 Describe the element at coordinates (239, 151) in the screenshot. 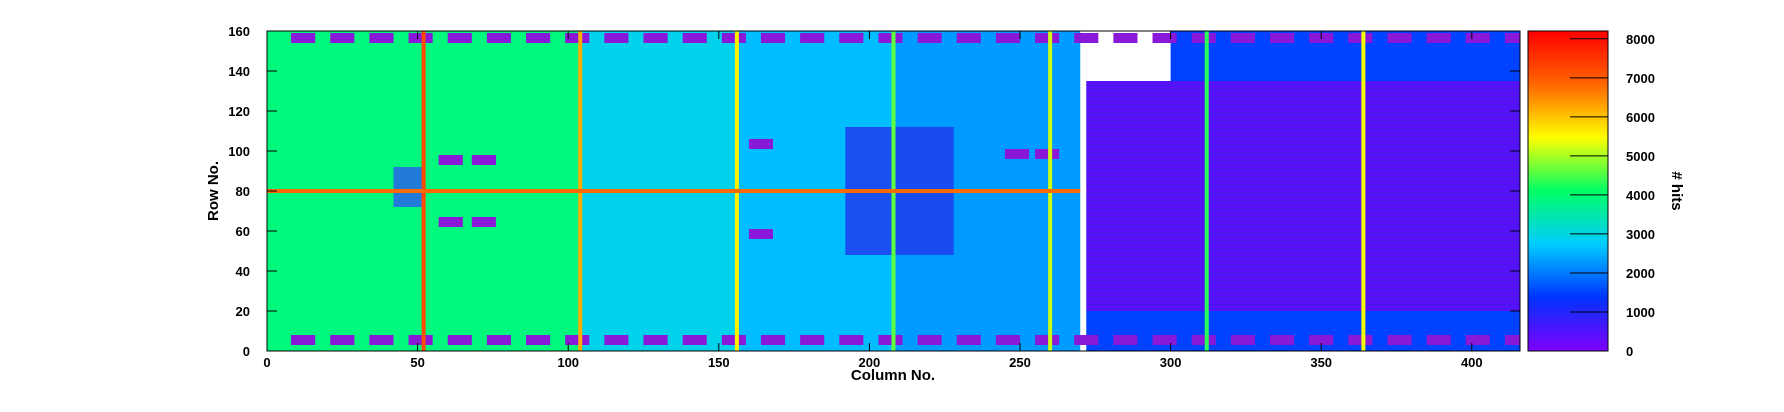

I see `y-tick-label: 100` at that location.